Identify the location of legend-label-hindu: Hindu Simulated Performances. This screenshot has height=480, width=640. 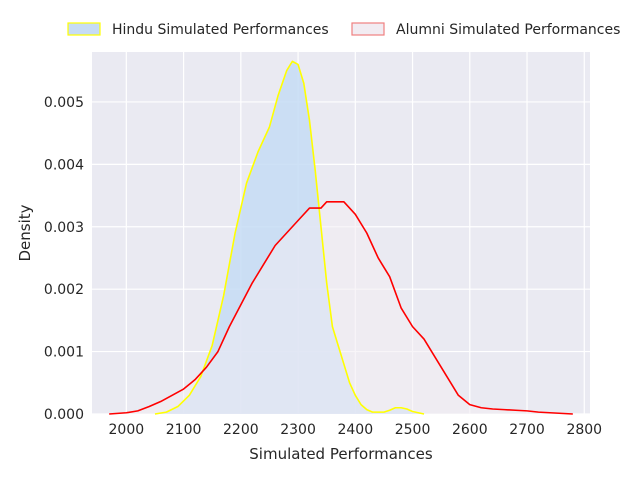
(220, 30).